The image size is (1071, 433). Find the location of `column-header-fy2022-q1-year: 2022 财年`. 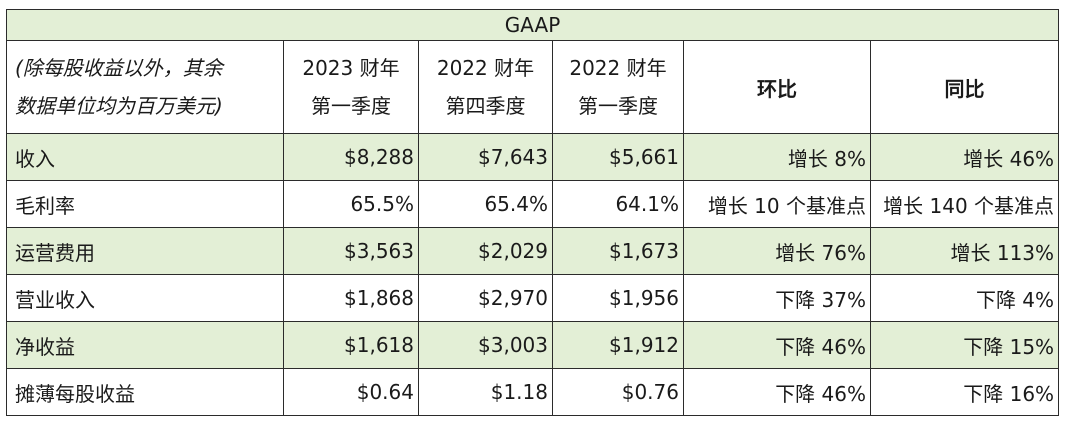

column-header-fy2022-q1-year: 2022 财年 is located at coordinates (618, 68).